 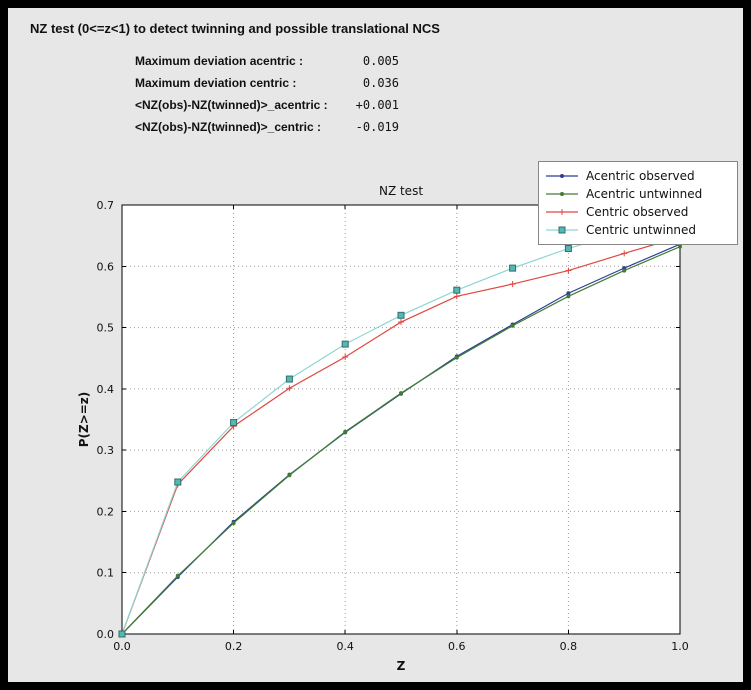 I want to click on y-tick-label: 0.2, so click(x=106, y=511).